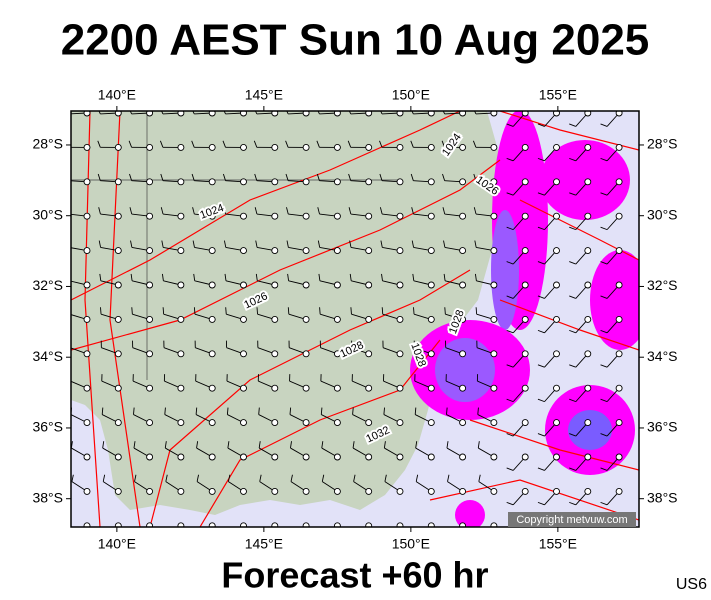 The image size is (711, 600). Describe the element at coordinates (355, 40) in the screenshot. I see `map-title: 2200 AEST Sun 10 Aug 2025` at that location.